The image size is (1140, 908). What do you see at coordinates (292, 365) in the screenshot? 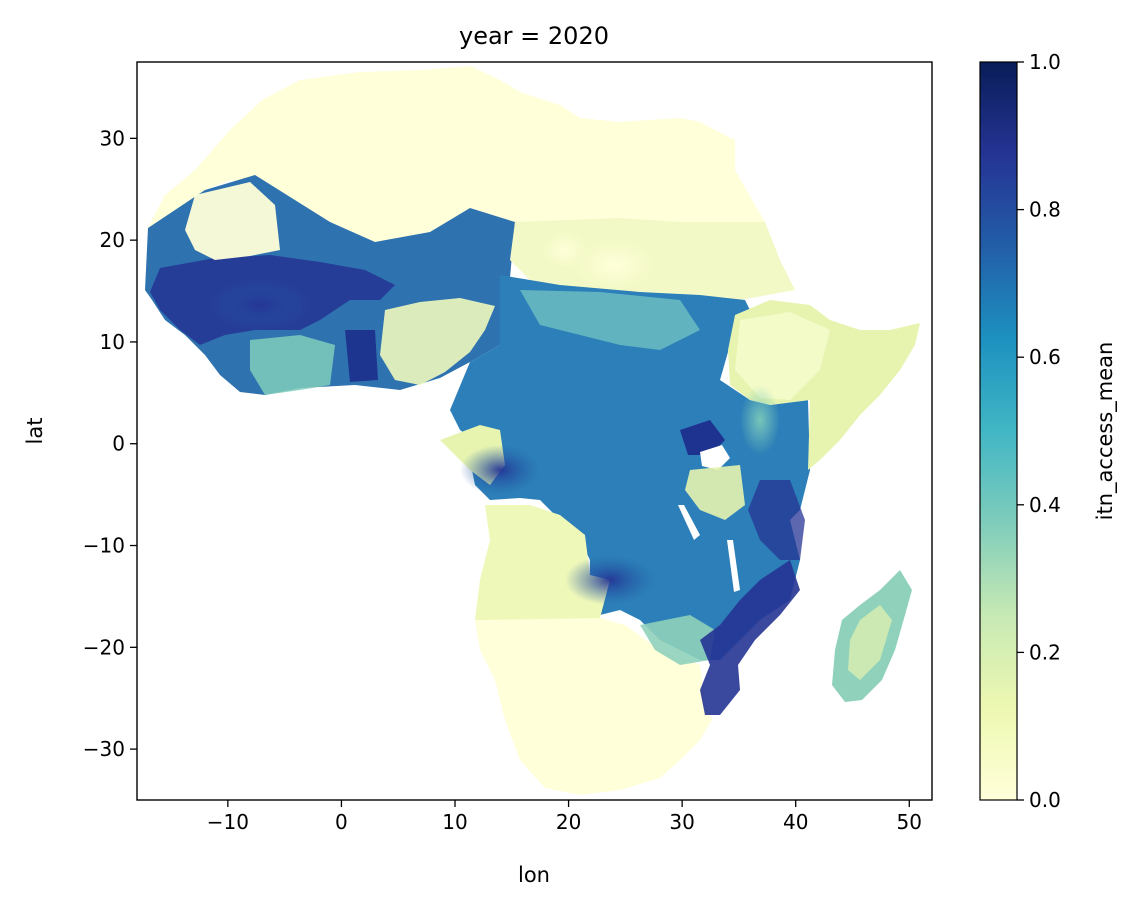
I see `ivory-coast-region` at bounding box center [292, 365].